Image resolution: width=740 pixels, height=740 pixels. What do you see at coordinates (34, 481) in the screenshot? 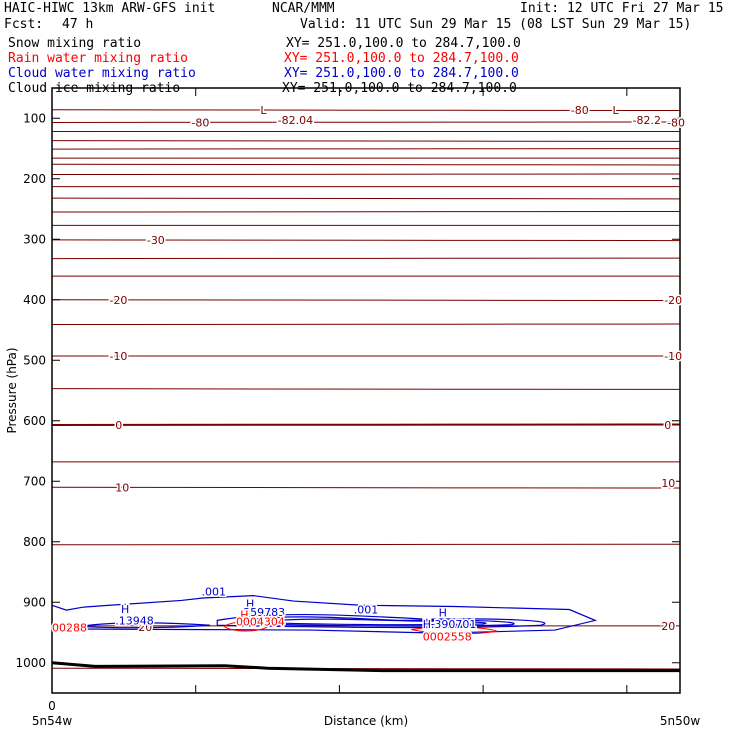
I see `y-tick-label: 700` at bounding box center [34, 481].